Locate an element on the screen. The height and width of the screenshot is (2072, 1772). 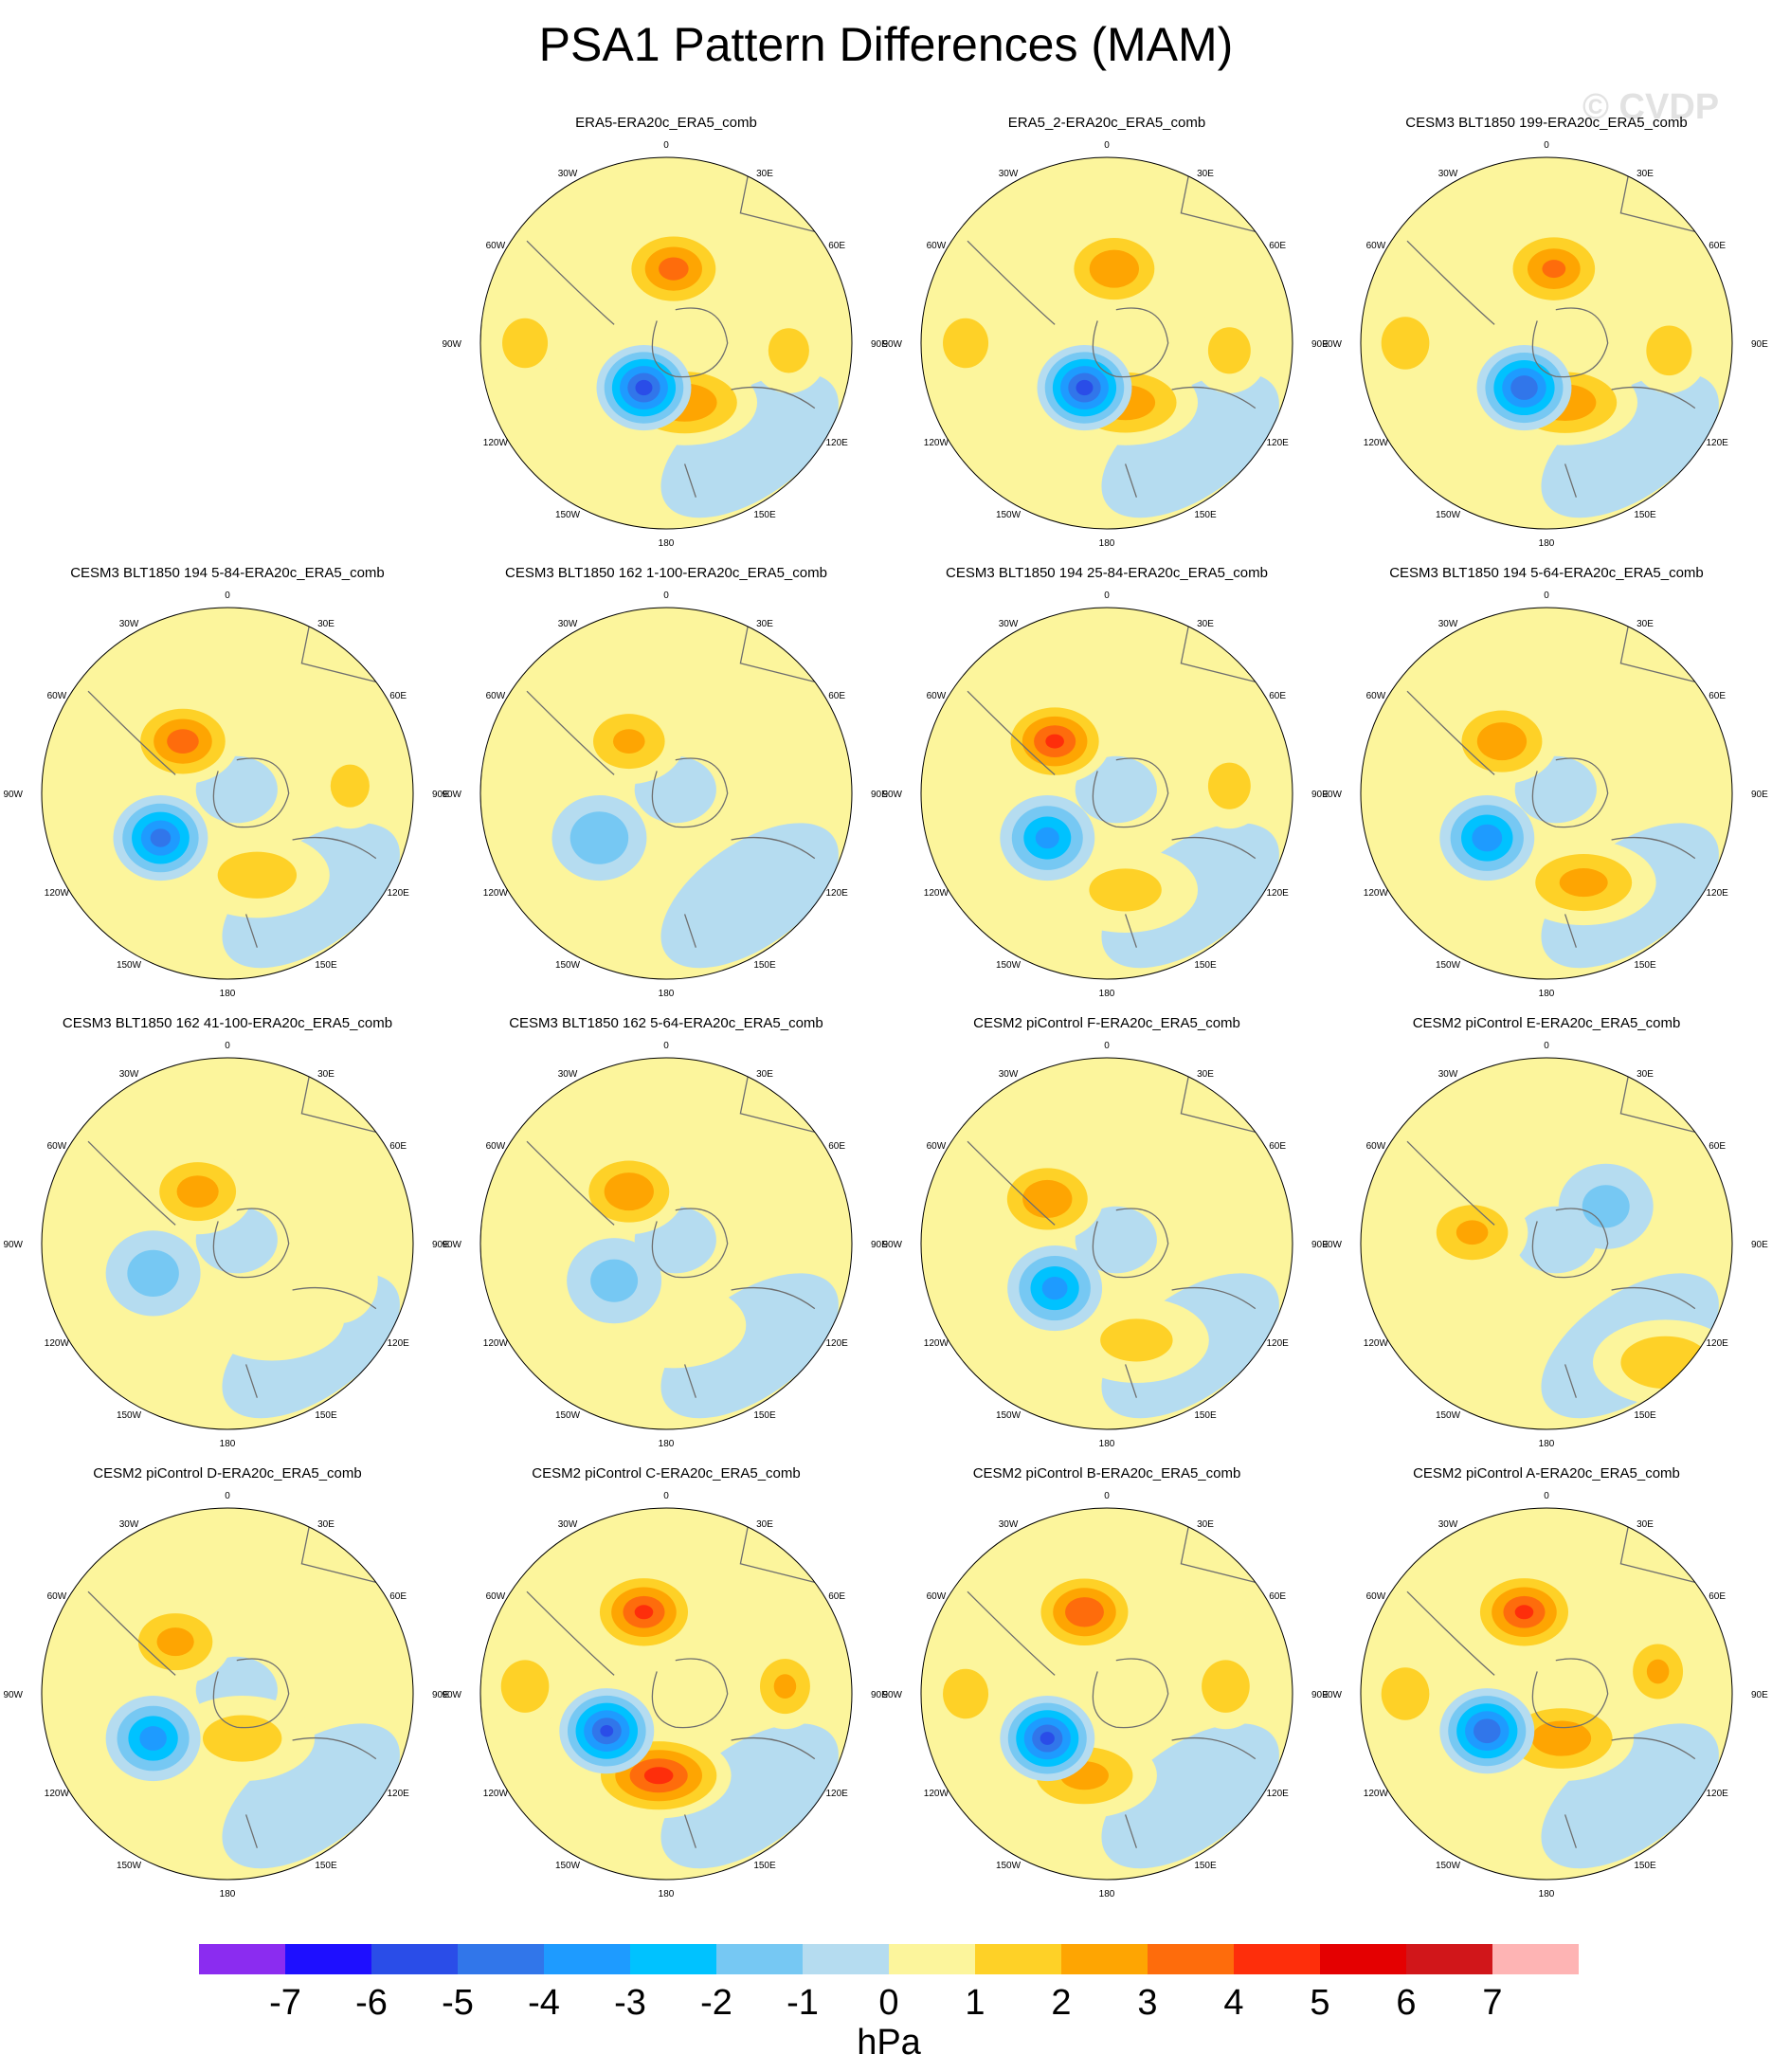
panel-title: CESM3 BLT1850 194 5-84-ERA20c_ERA5_comb is located at coordinates (227, 573).